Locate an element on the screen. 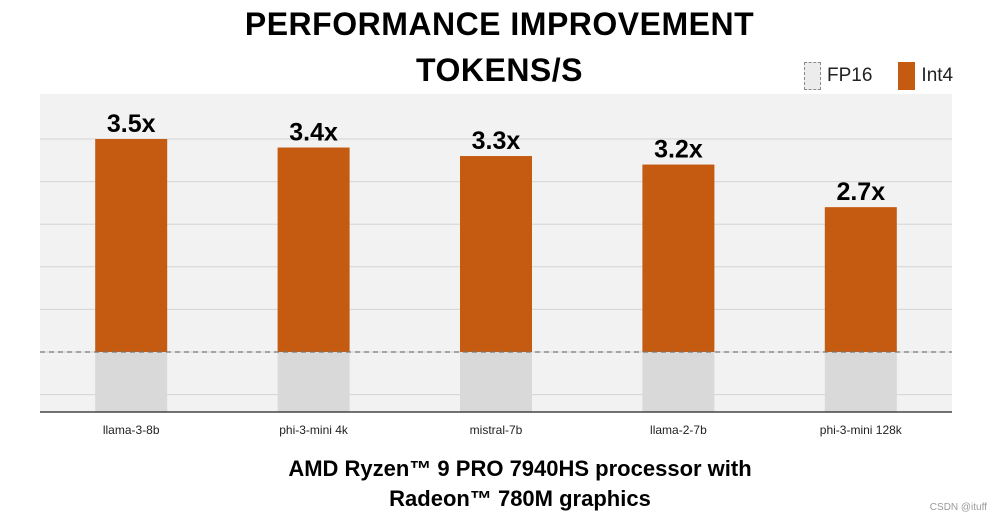  data-label: 3.4x is located at coordinates (313, 133).